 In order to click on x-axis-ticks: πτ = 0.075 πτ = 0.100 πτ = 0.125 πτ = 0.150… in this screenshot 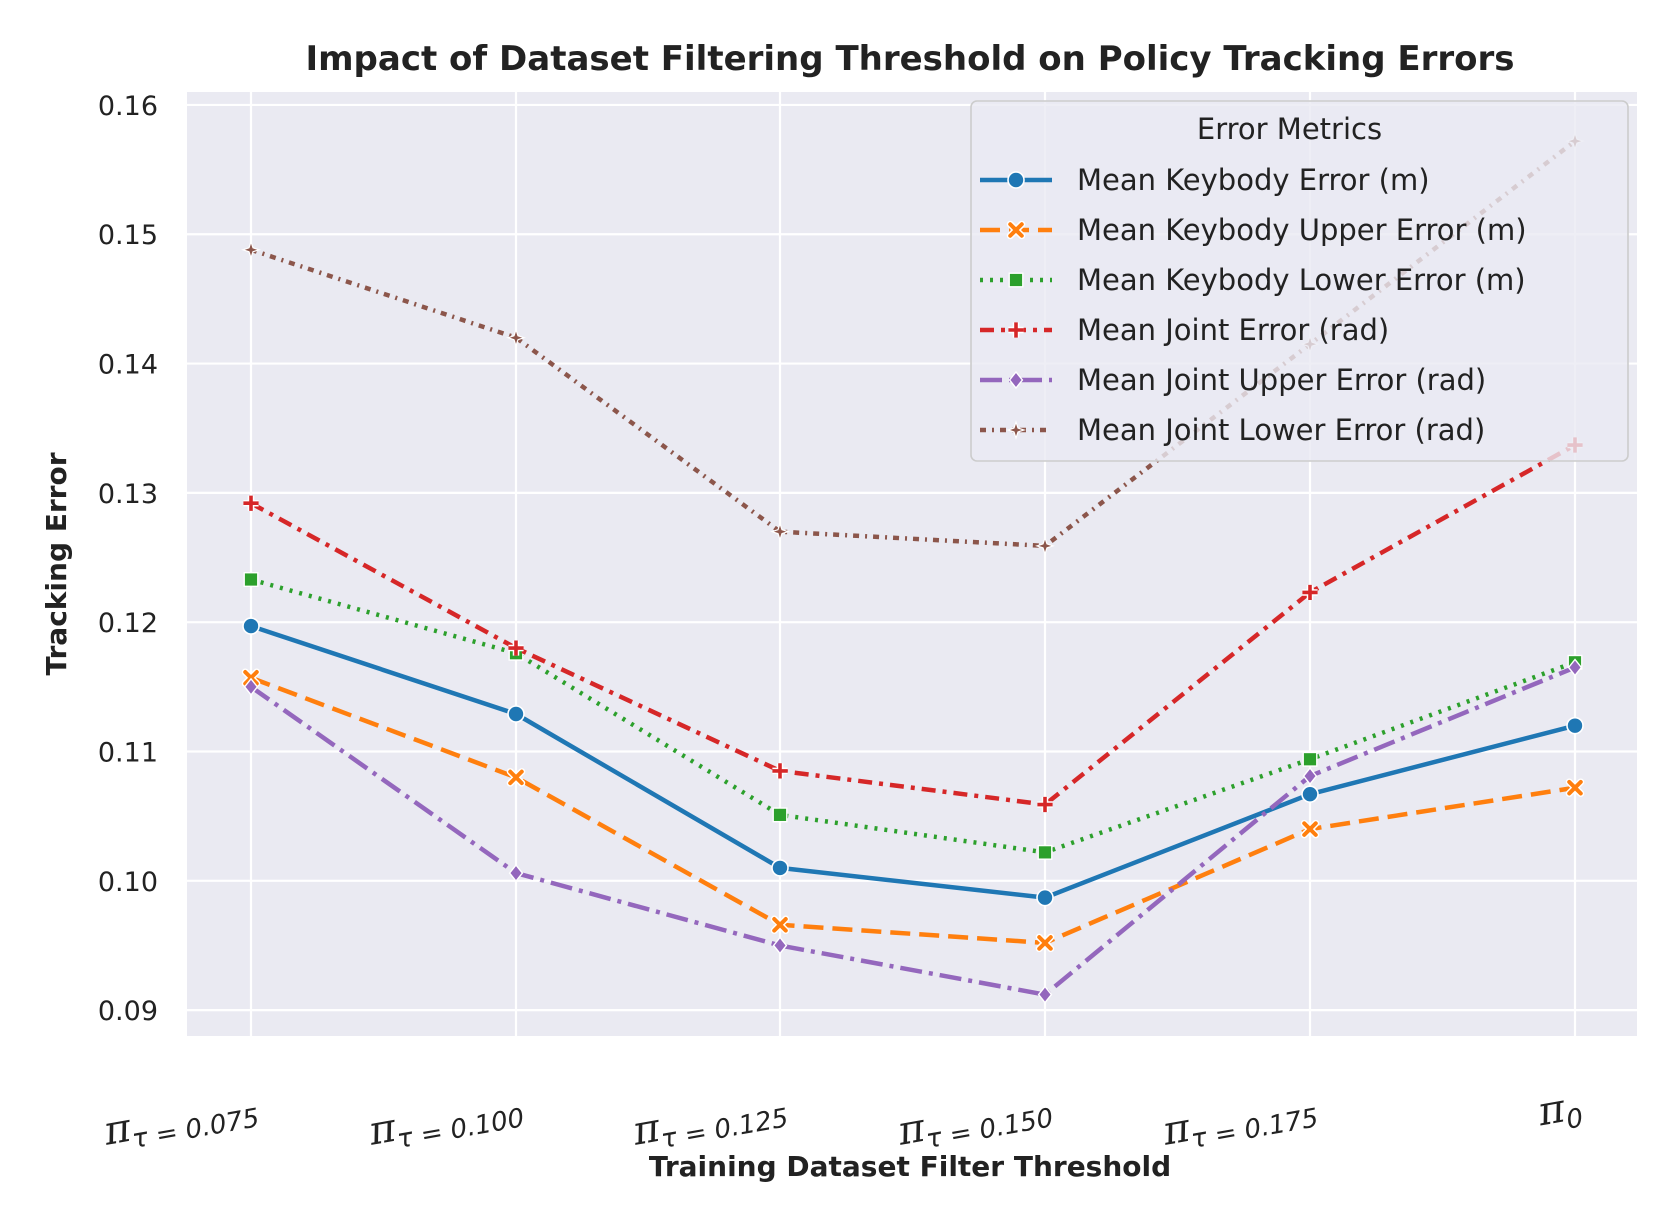, I will do `click(842, 1121)`.